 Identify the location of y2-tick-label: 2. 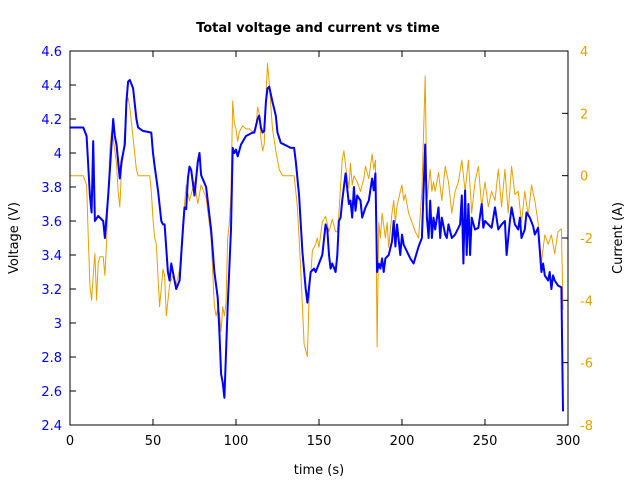
(584, 114).